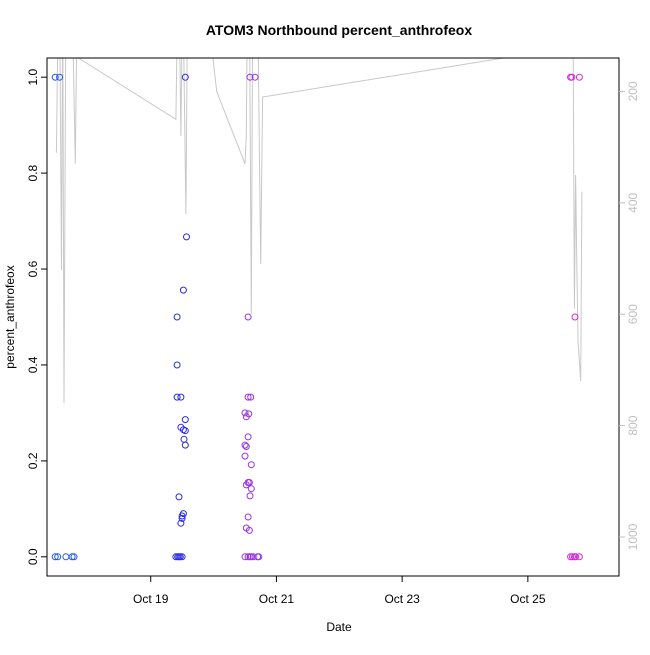 Image resolution: width=650 pixels, height=655 pixels. What do you see at coordinates (277, 599) in the screenshot?
I see `x-tick-label: Oct 21` at bounding box center [277, 599].